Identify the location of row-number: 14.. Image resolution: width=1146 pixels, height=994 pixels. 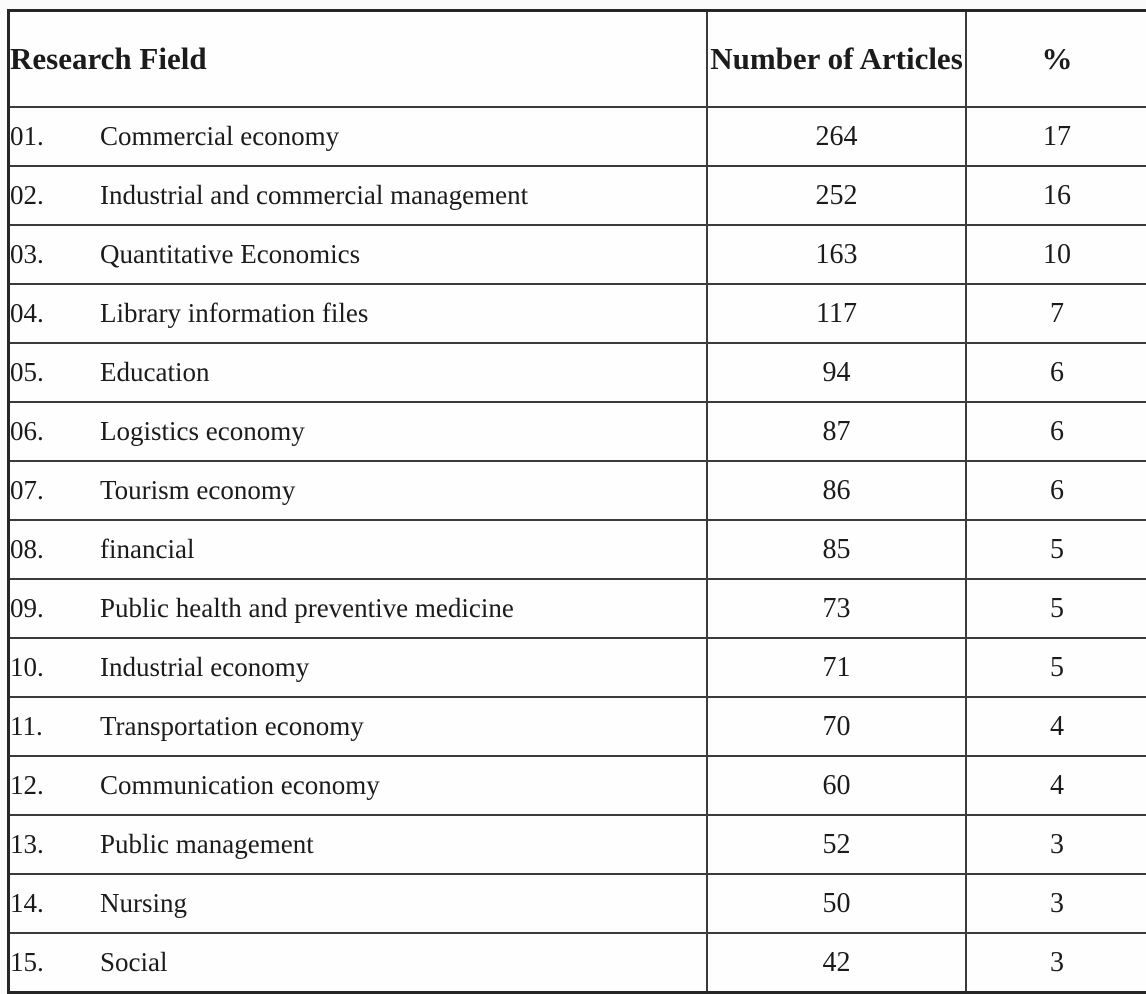
(55, 903).